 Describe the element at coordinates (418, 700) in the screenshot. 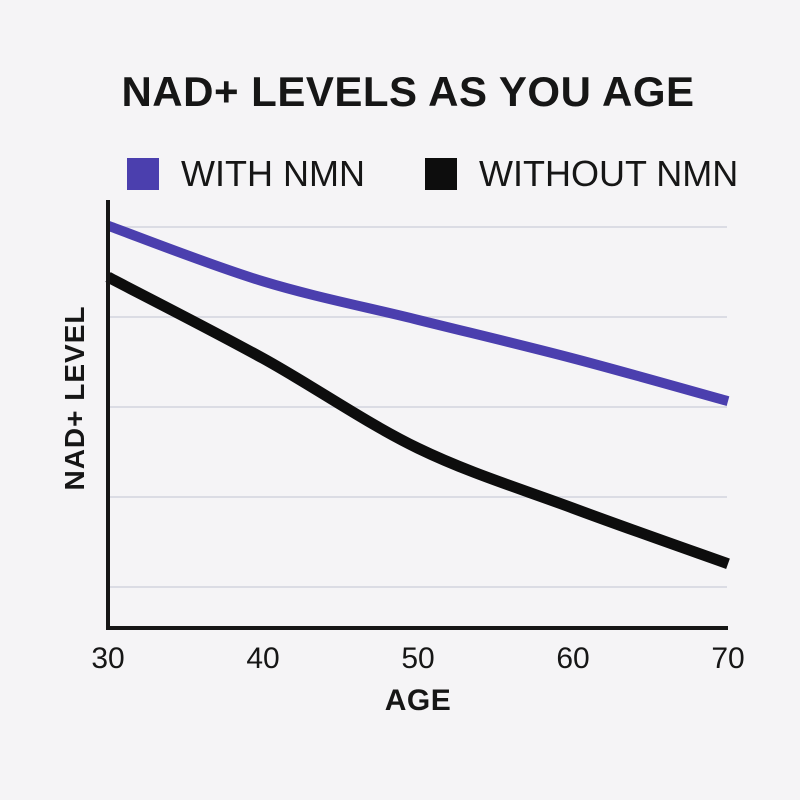

I see `x-axis-title: AGE` at that location.